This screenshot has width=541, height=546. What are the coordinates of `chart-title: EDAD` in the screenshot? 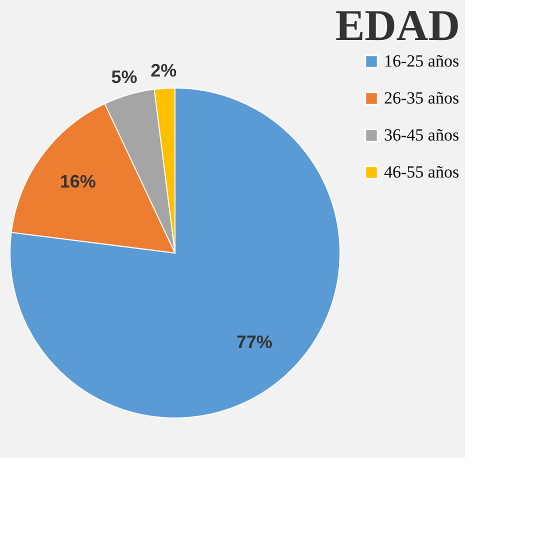 It's located at (397, 25).